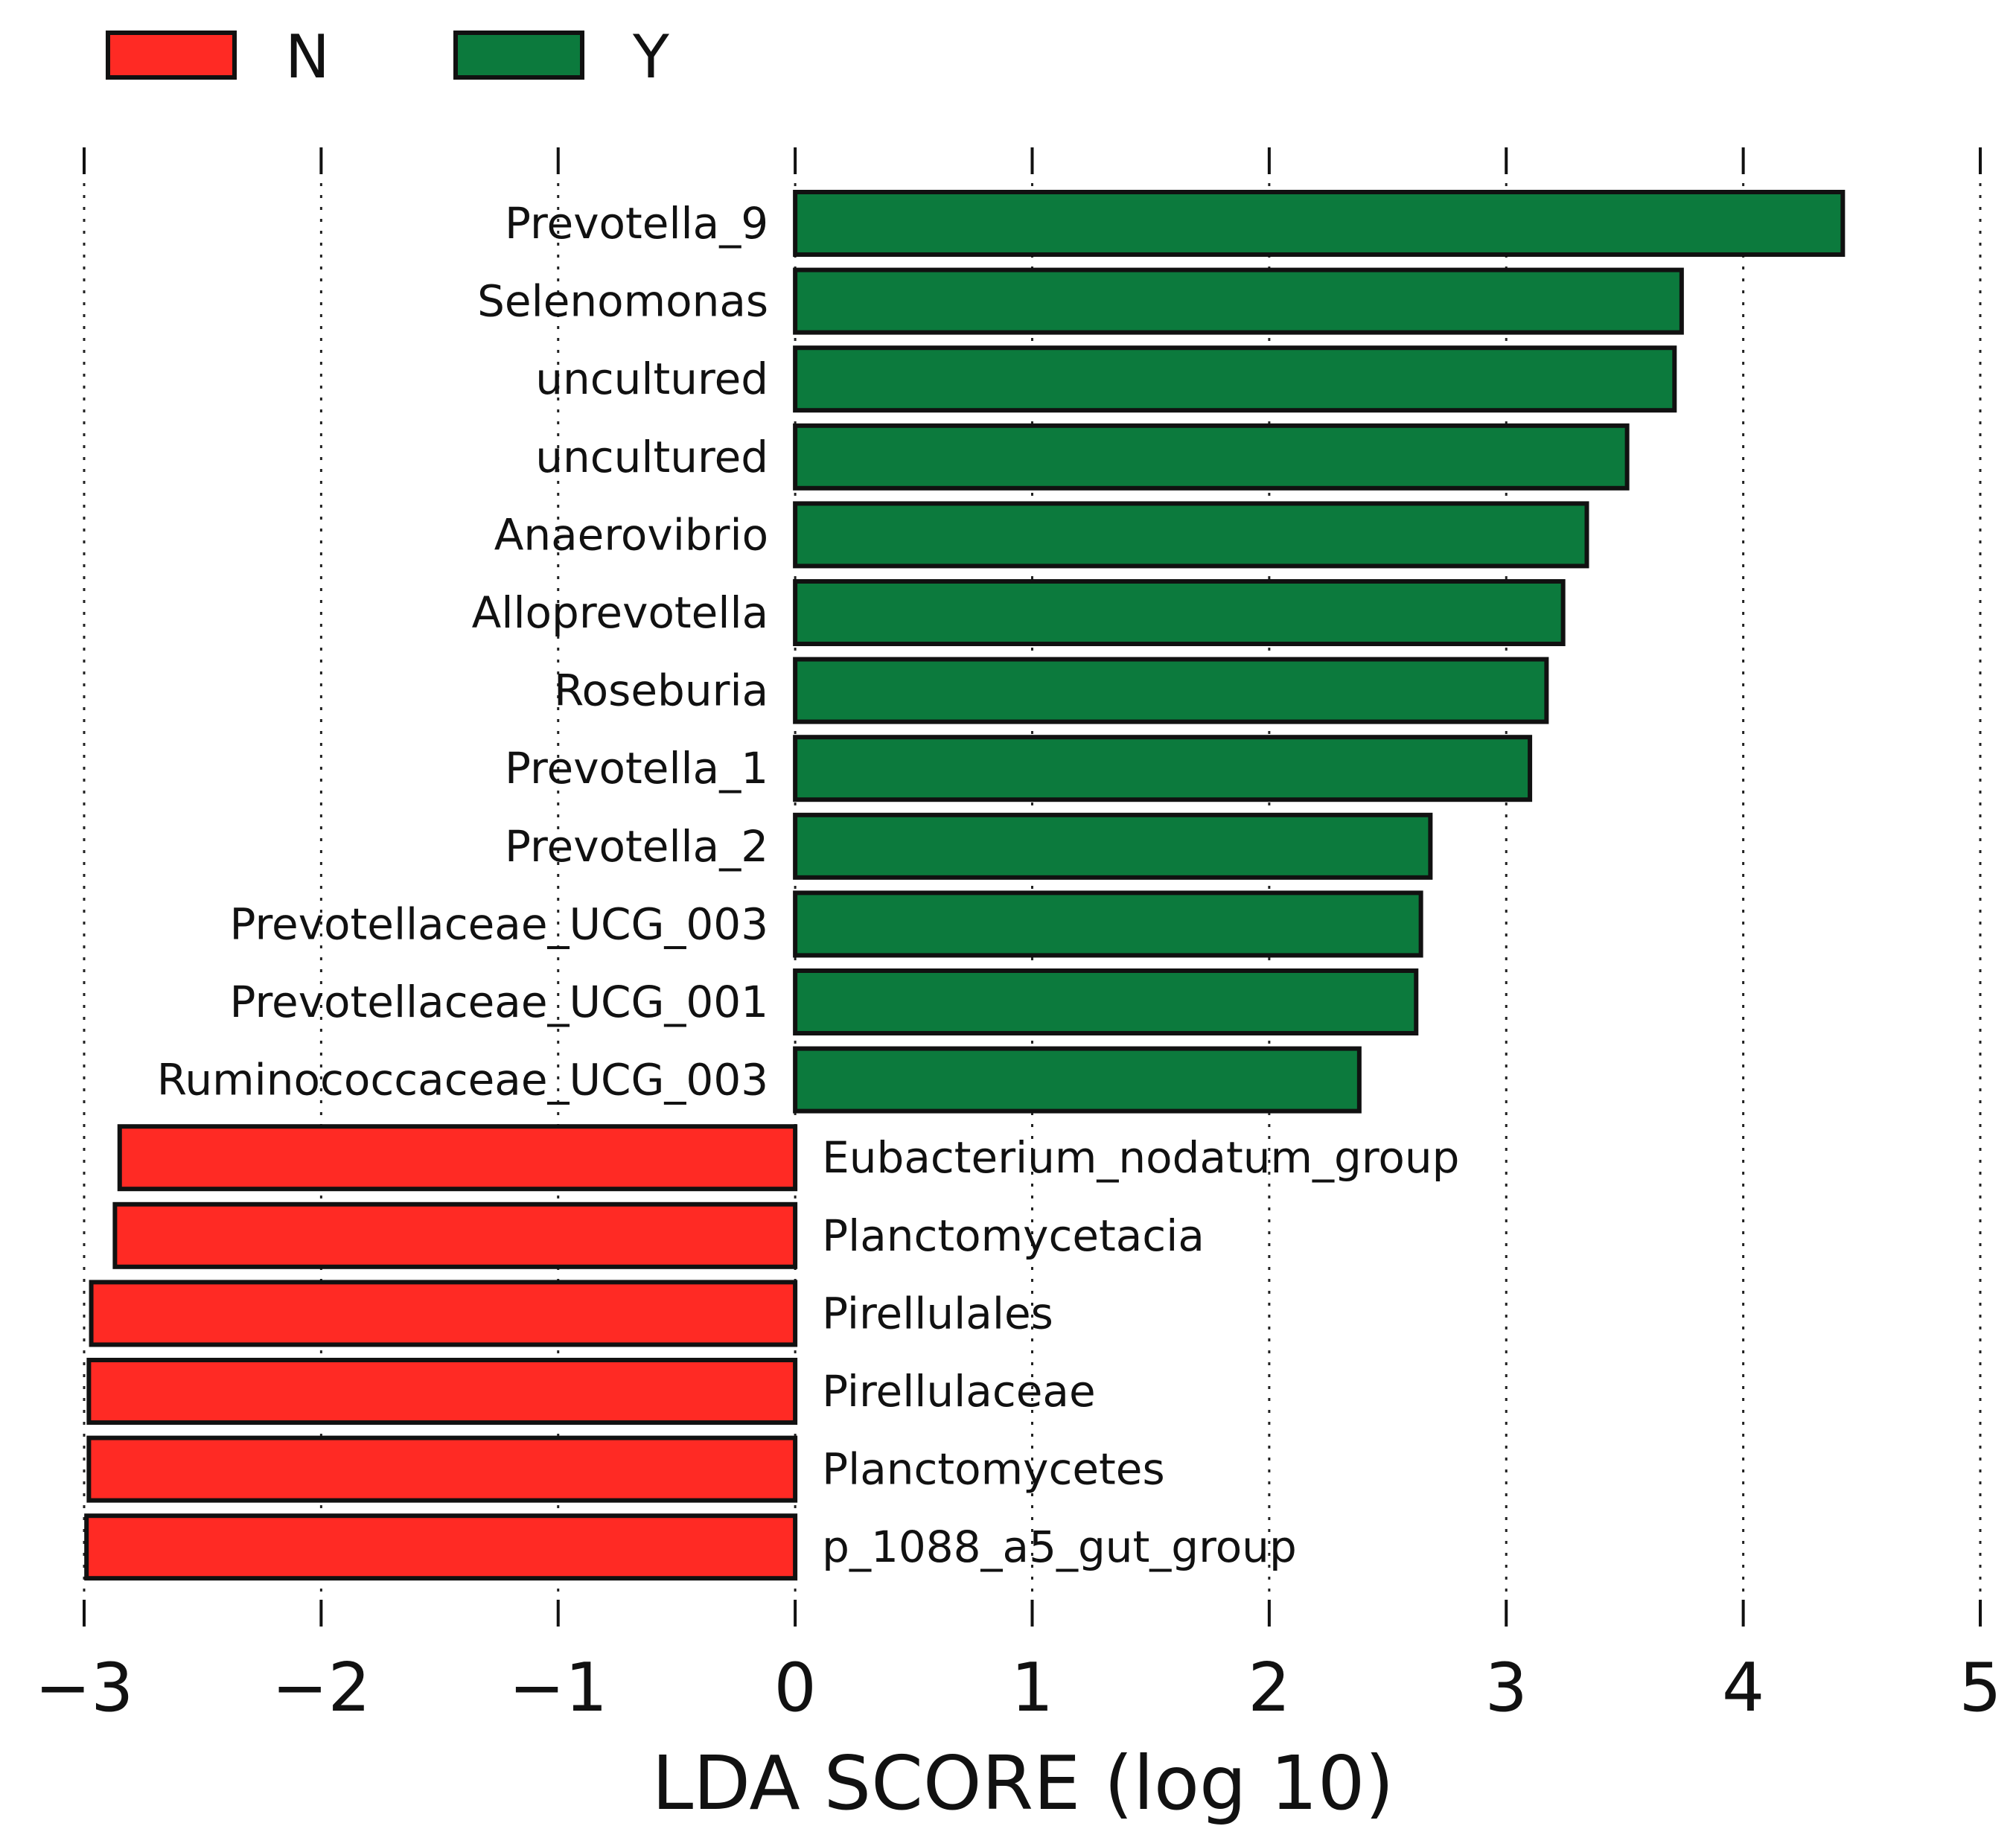 Image resolution: width=2016 pixels, height=1829 pixels. Describe the element at coordinates (794, 1688) in the screenshot. I see `x-tick-label: 0` at that location.